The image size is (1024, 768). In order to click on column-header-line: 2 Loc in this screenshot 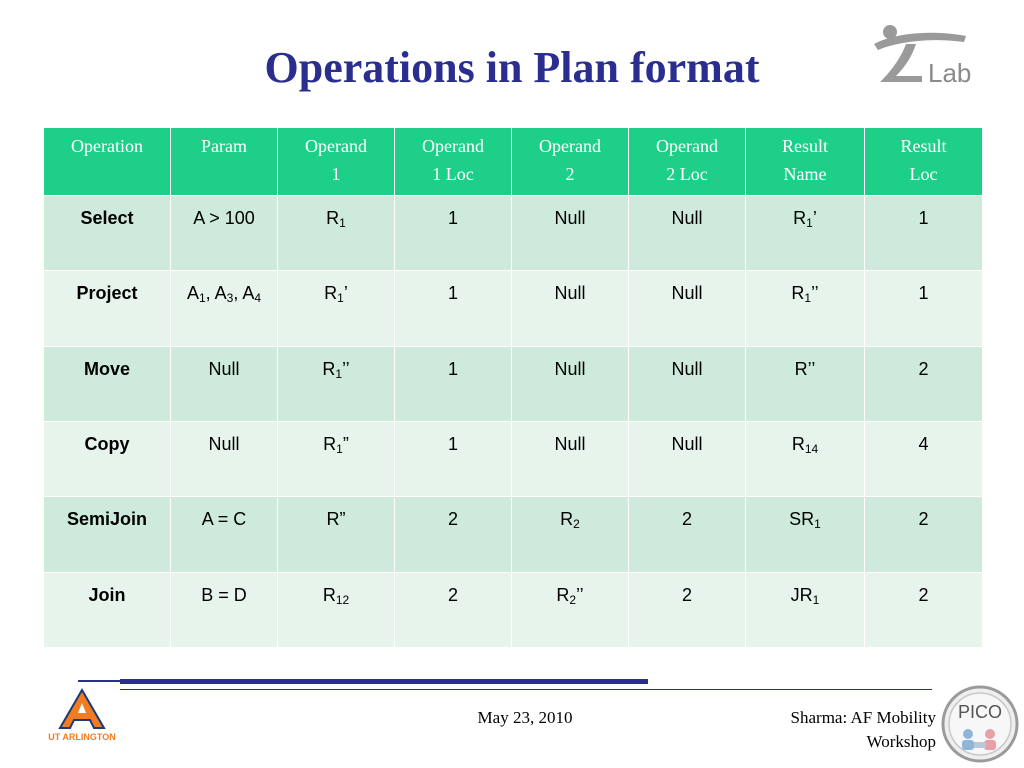, I will do `click(687, 174)`.